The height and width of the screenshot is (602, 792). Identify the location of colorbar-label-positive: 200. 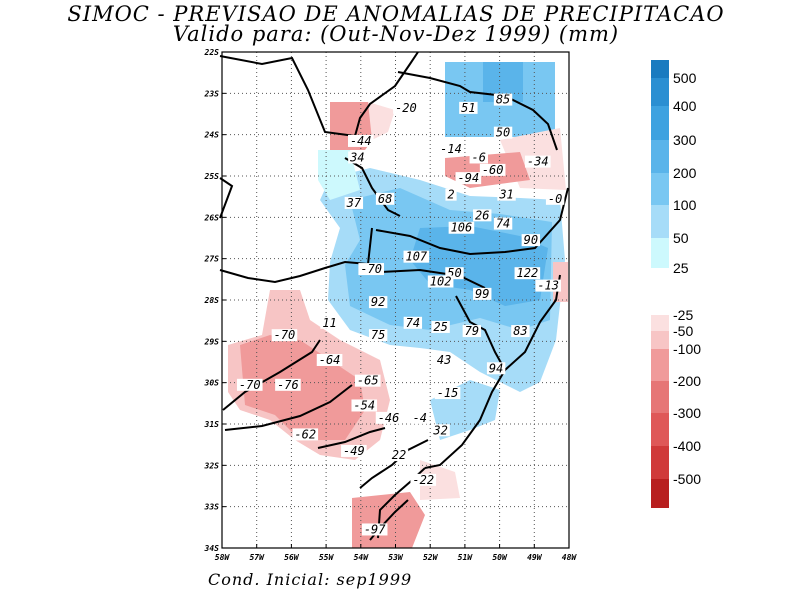
(685, 173).